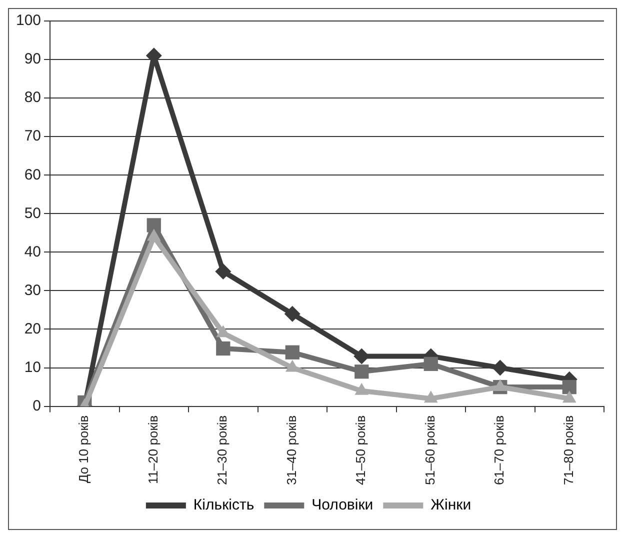  Describe the element at coordinates (33, 329) in the screenshot. I see `y-tick-label: 20` at that location.